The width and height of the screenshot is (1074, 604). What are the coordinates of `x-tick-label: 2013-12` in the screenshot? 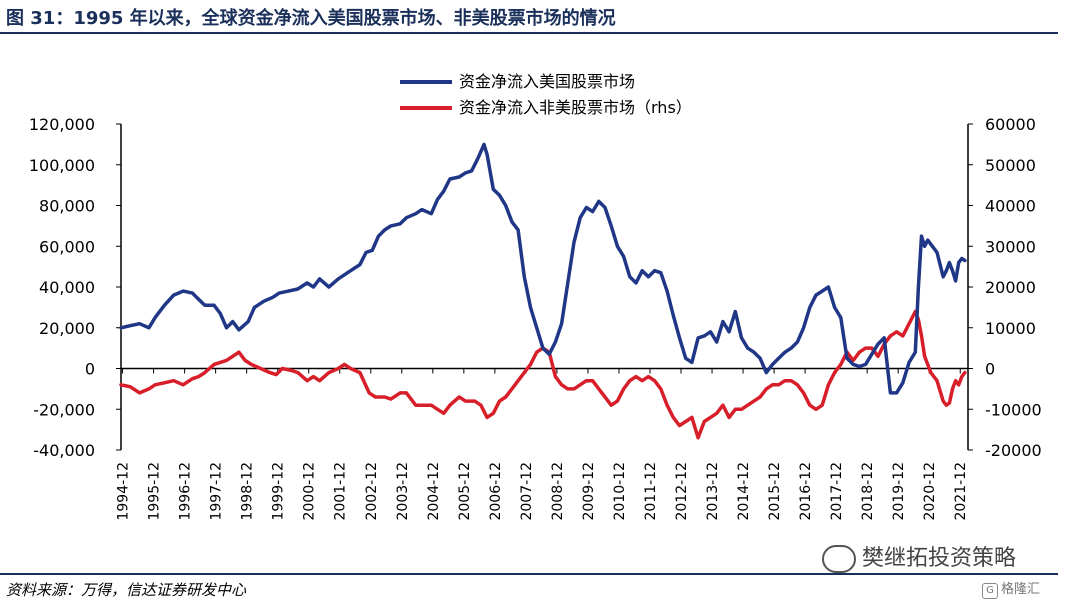 It's located at (713, 491).